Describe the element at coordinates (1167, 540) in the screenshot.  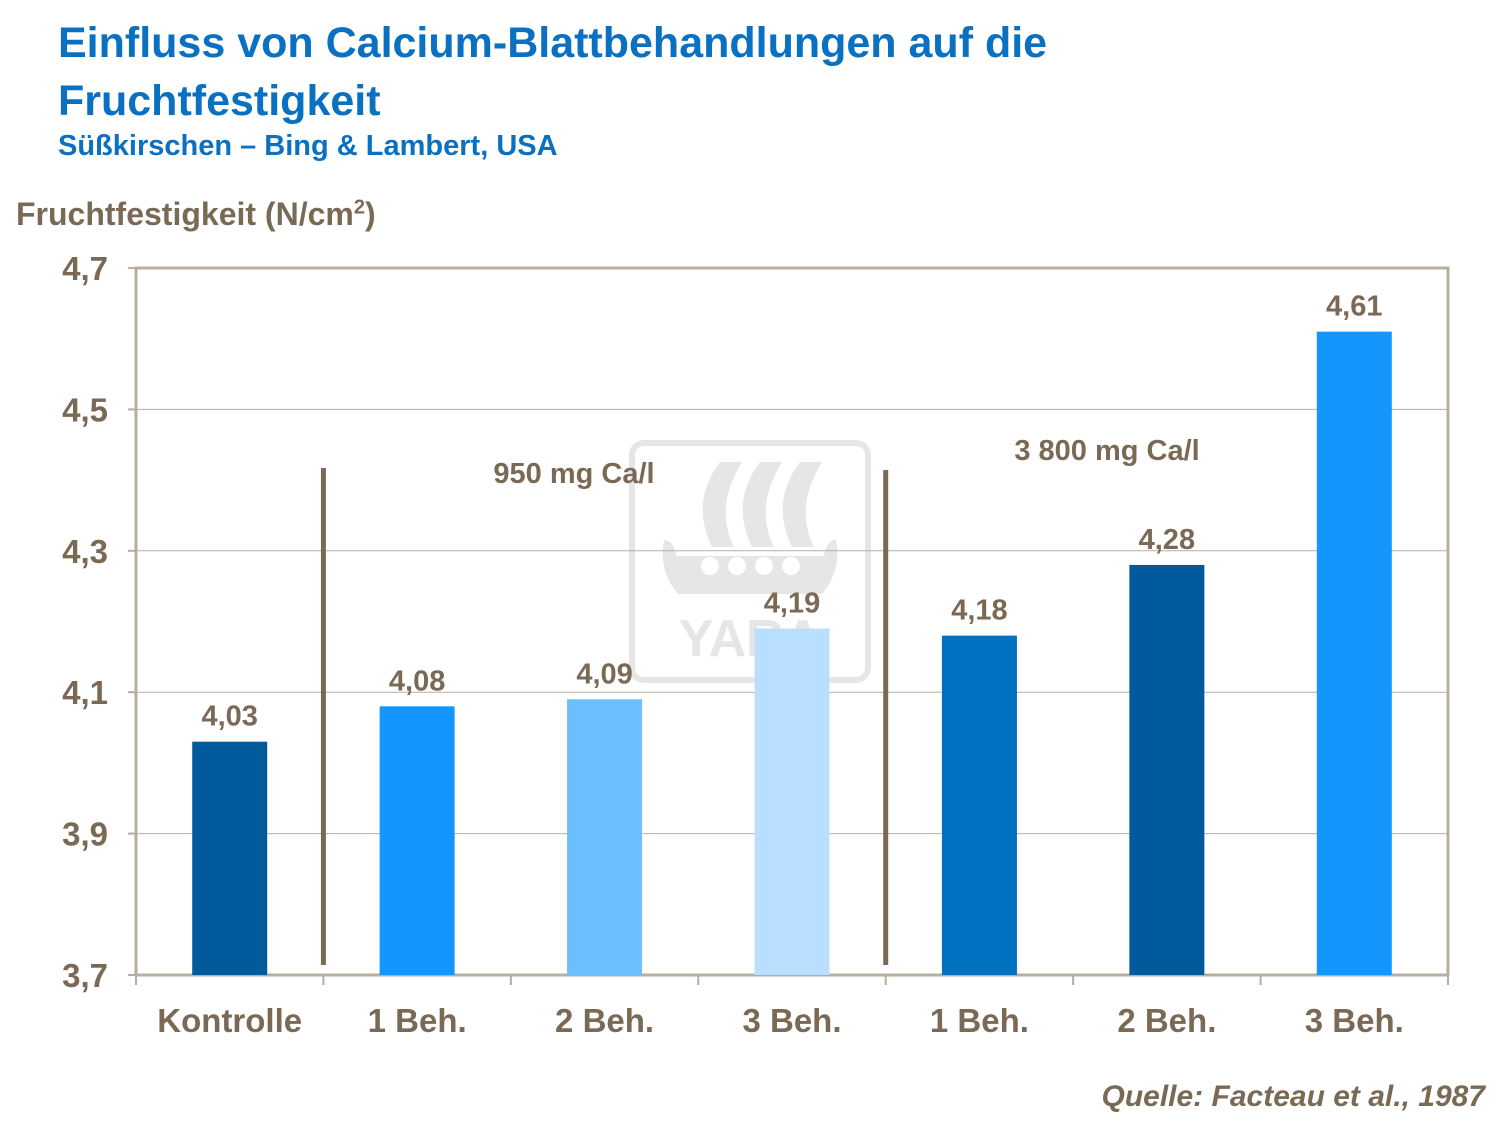
I see `data-label: 4,28` at that location.